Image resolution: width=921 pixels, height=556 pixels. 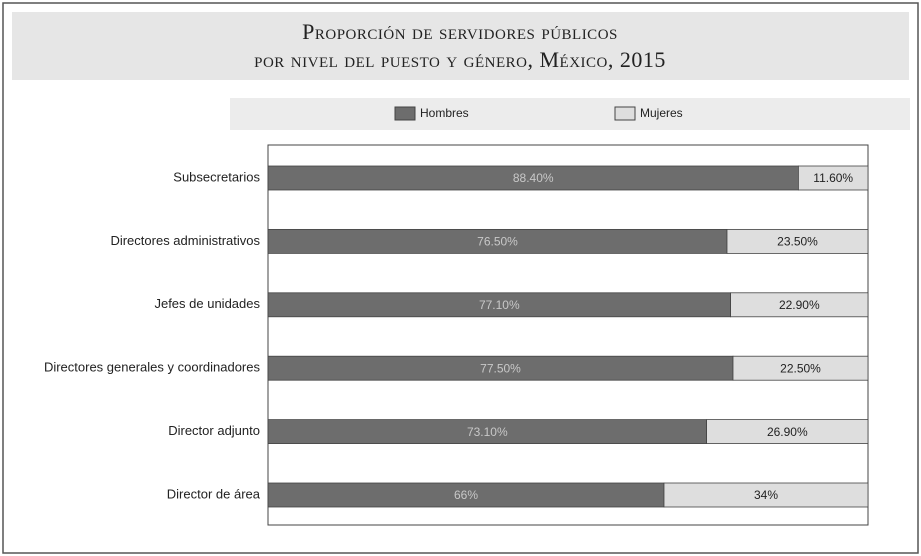 What do you see at coordinates (444, 113) in the screenshot?
I see `legend-label: Hombres` at bounding box center [444, 113].